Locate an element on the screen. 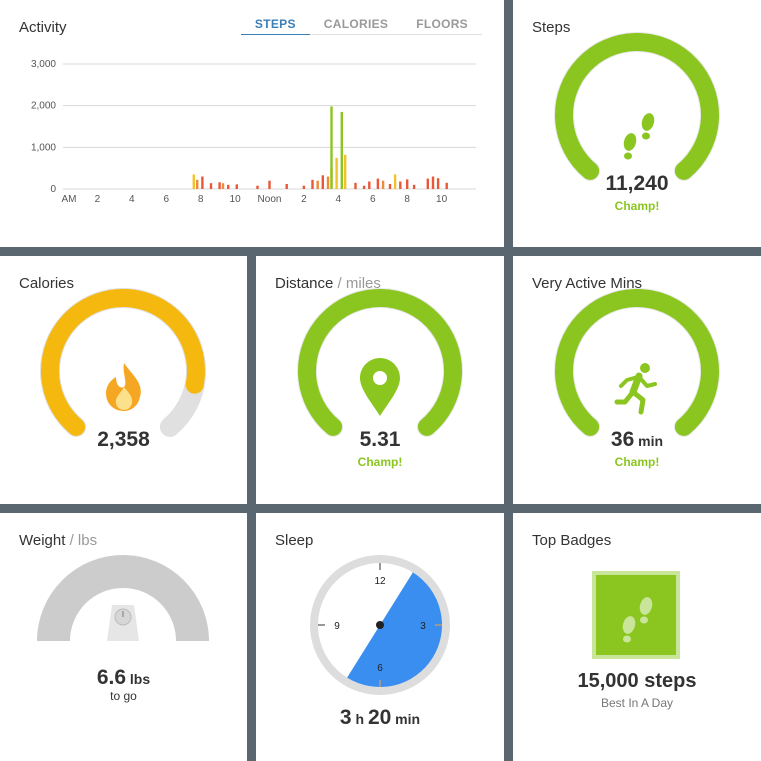 The height and width of the screenshot is (761, 761). x-tick-label: 6 is located at coordinates (166, 199).